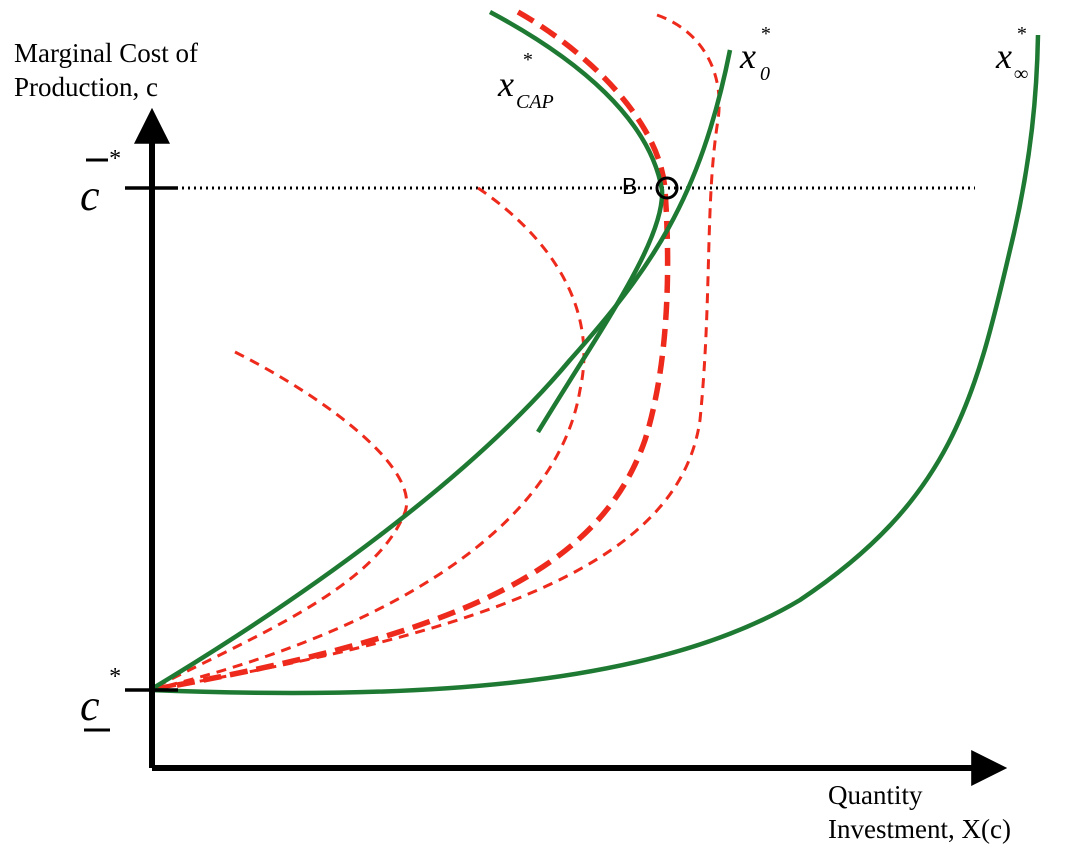 This screenshot has height=859, width=1072. I want to click on x-axis-title-line1: Quantity, so click(875, 795).